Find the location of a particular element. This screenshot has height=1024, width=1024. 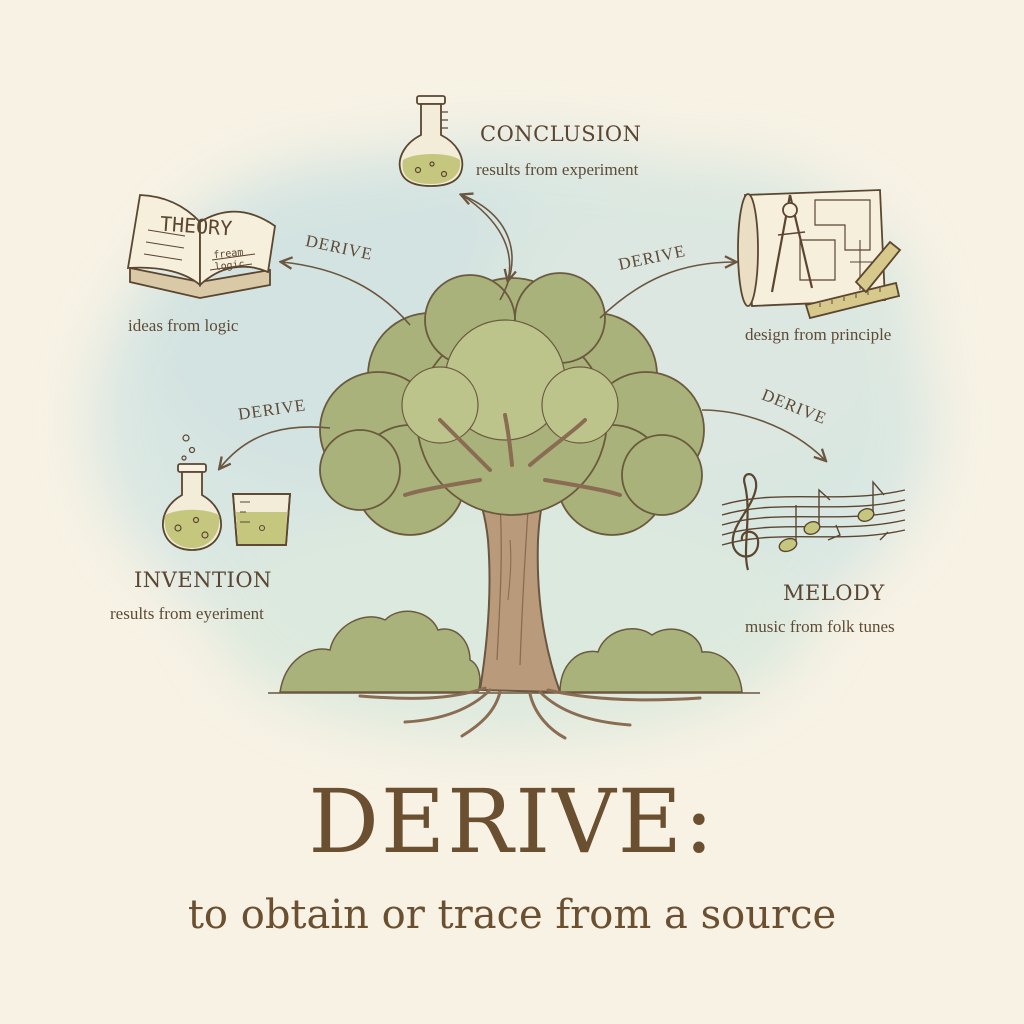

arrow-to-melody is located at coordinates (763, 434).